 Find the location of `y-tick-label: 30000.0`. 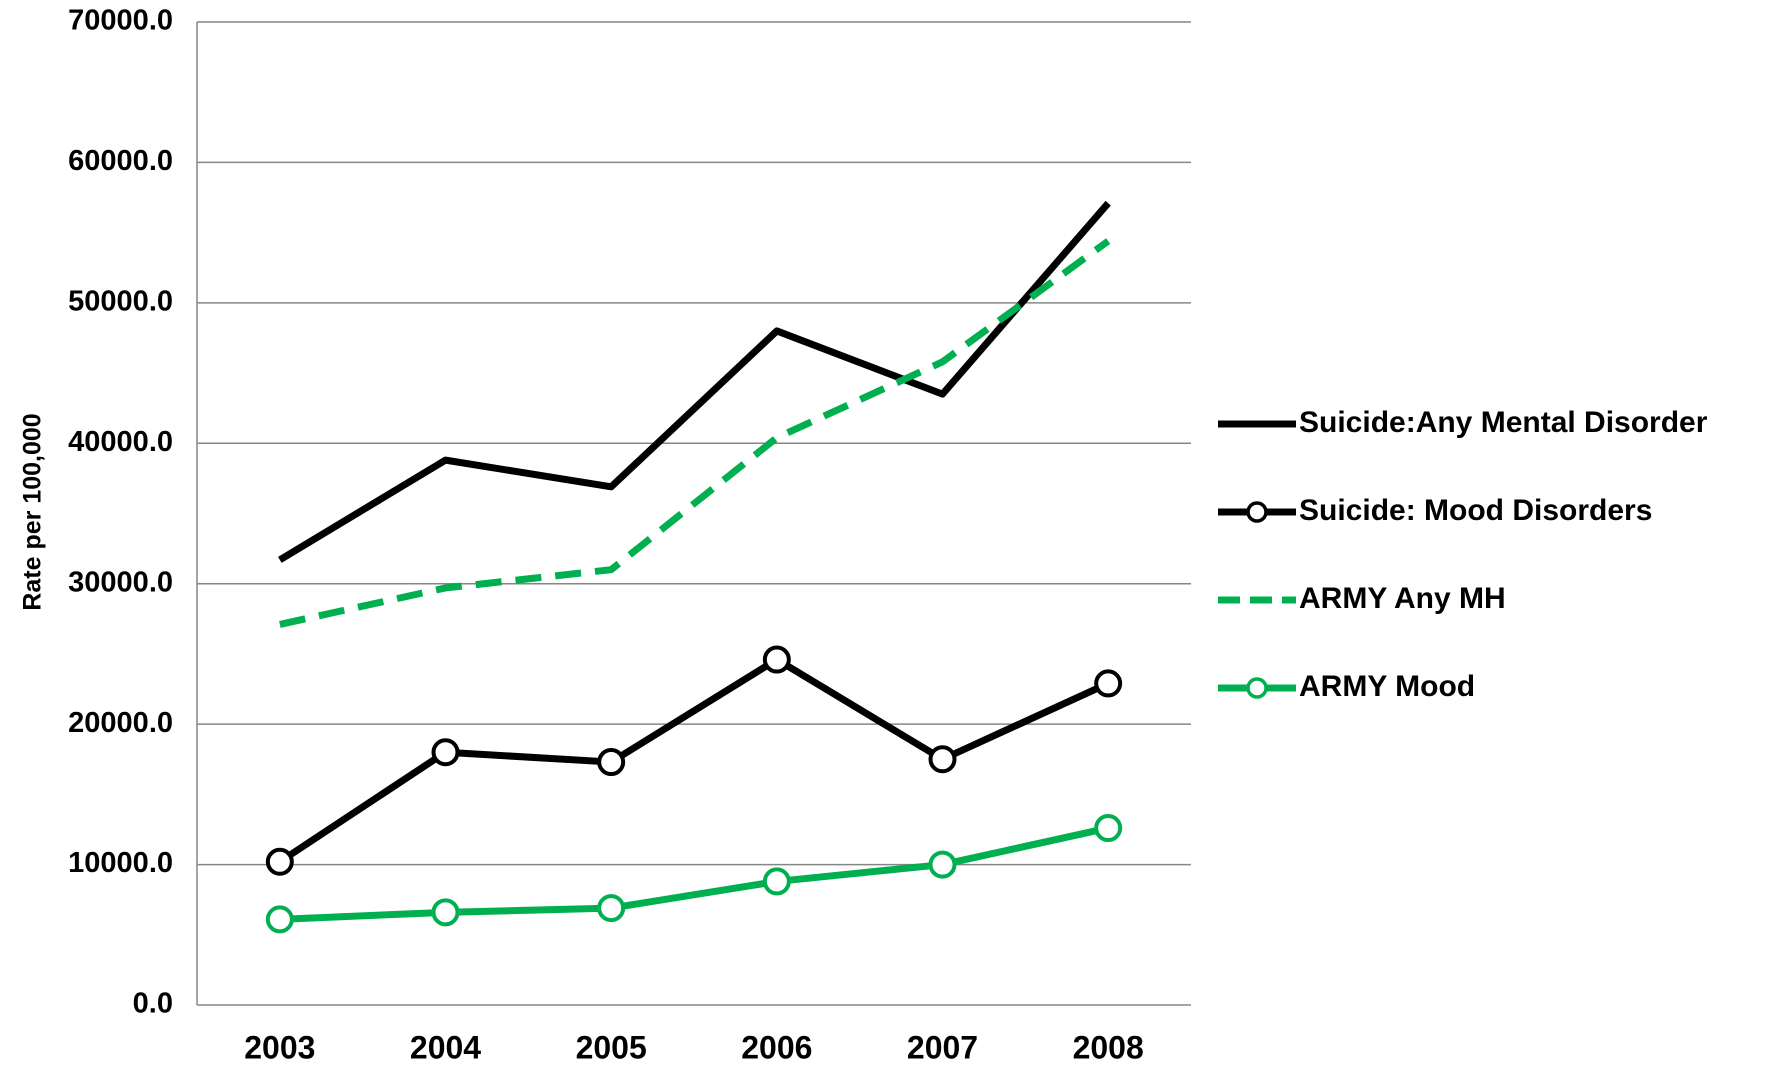

y-tick-label: 30000.0 is located at coordinates (120, 582).